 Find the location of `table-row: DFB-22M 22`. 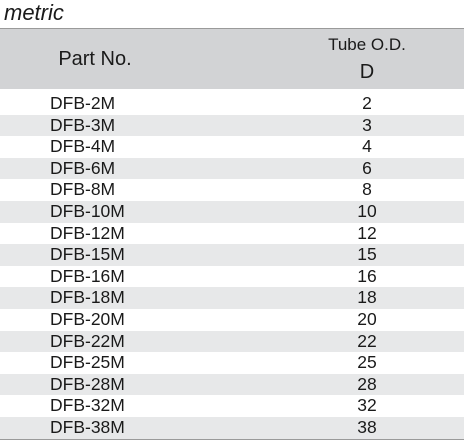

table-row: DFB-22M 22 is located at coordinates (232, 341).